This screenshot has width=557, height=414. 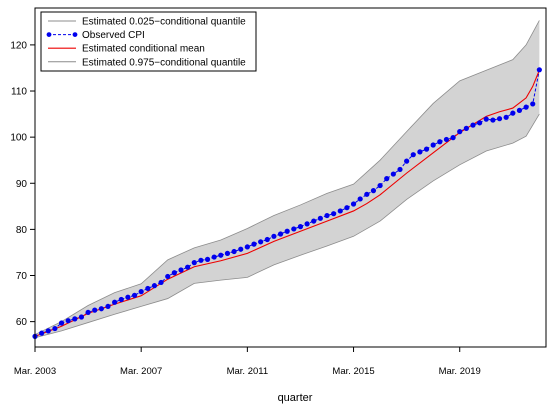 I want to click on y-tick-label: 100, so click(x=18, y=138).